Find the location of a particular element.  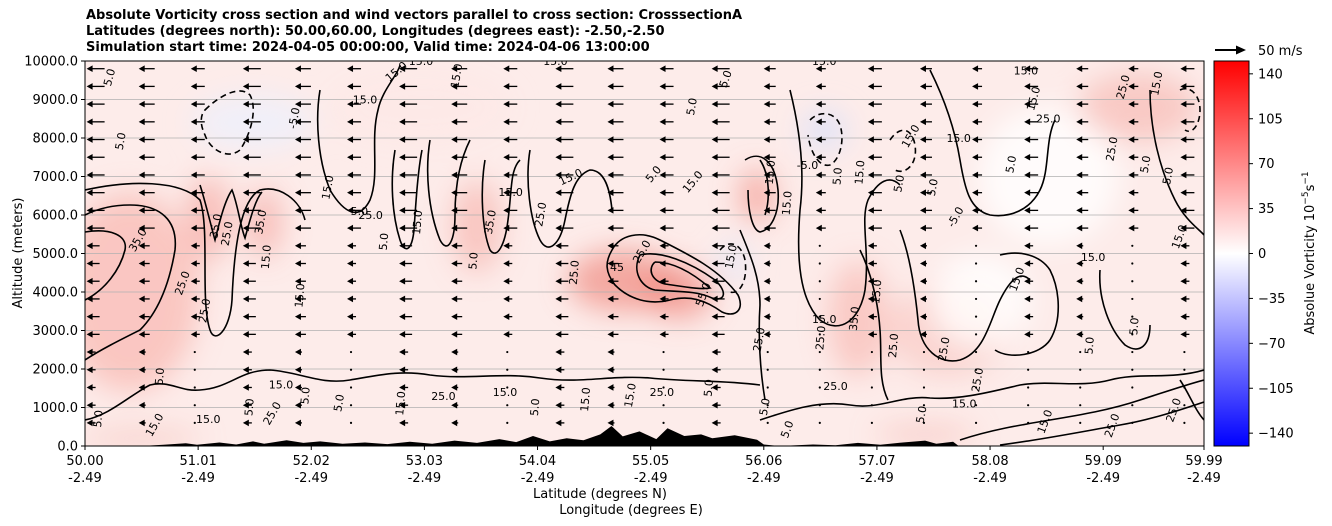

terrain-profile is located at coordinates (644, 436).